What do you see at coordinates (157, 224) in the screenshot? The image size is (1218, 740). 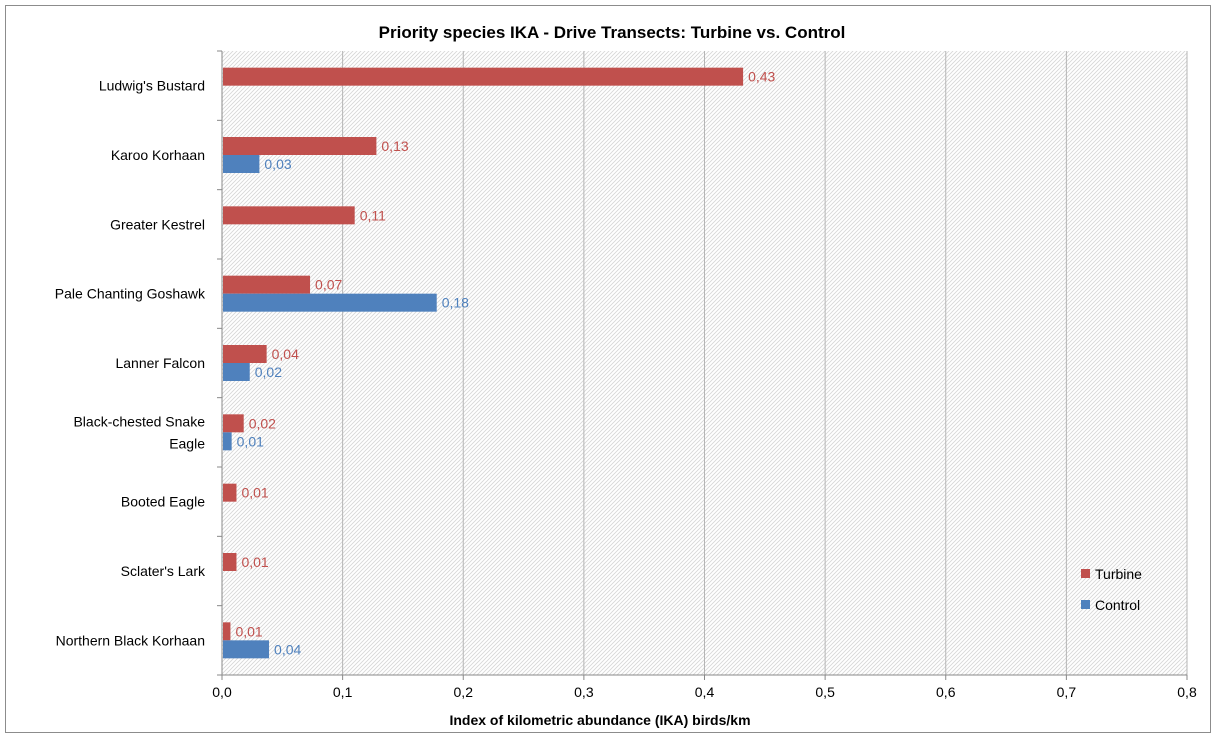 I see `category-label: Greater Kestrel` at bounding box center [157, 224].